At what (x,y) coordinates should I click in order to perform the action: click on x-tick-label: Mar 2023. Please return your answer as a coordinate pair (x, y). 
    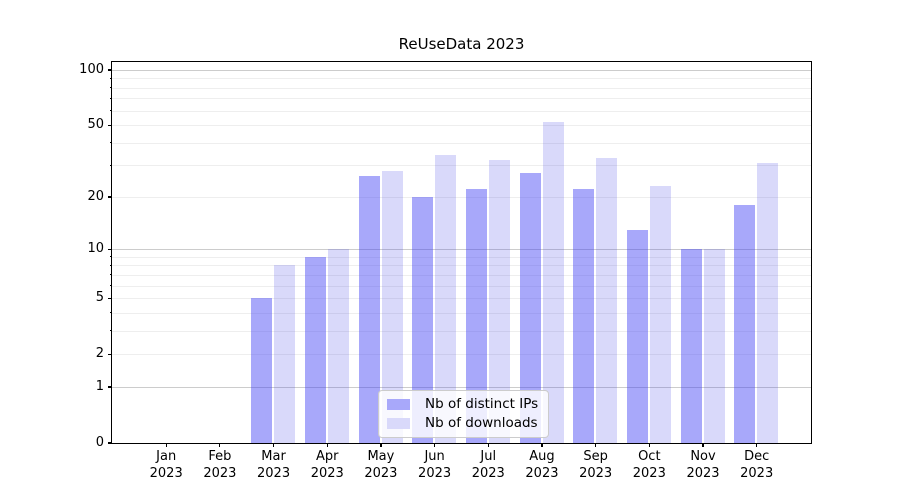
    Looking at the image, I should click on (274, 465).